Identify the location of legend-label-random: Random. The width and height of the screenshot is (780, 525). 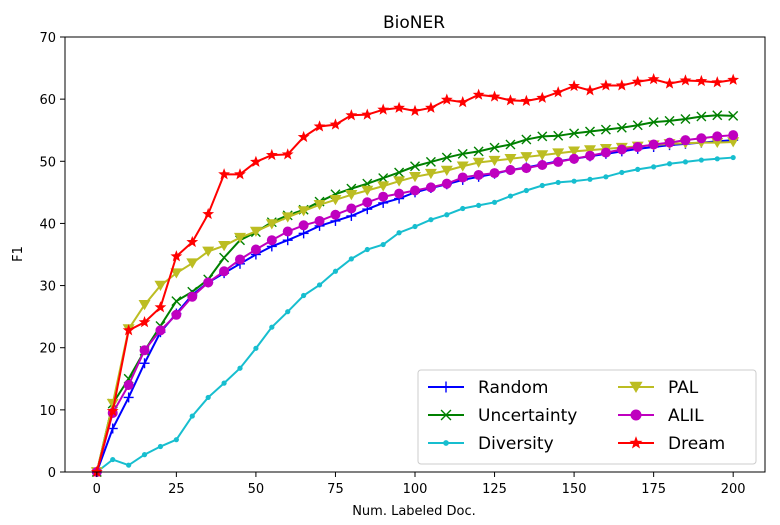
(513, 388).